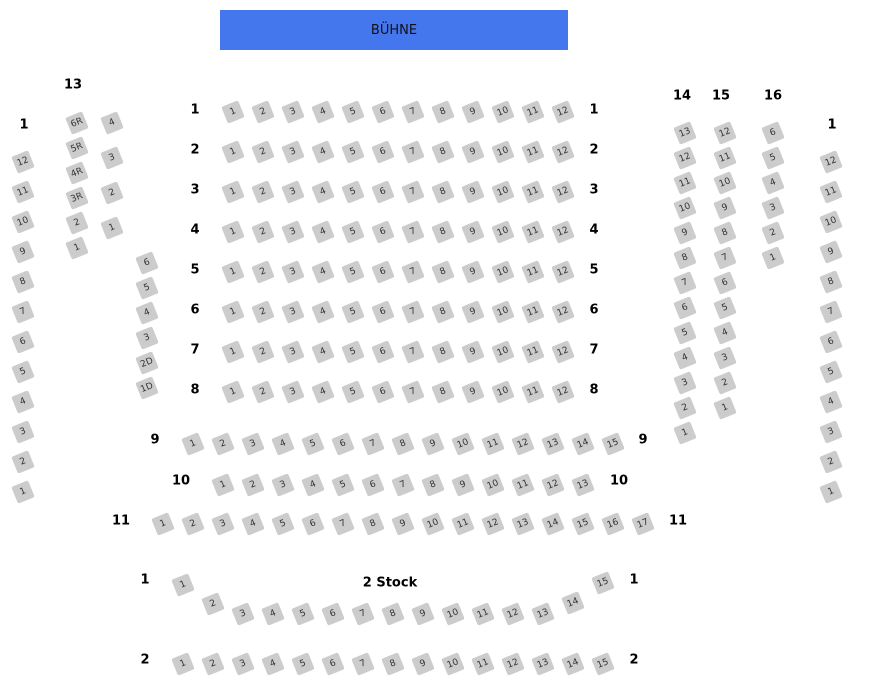  I want to click on seat: 3R, so click(77, 198).